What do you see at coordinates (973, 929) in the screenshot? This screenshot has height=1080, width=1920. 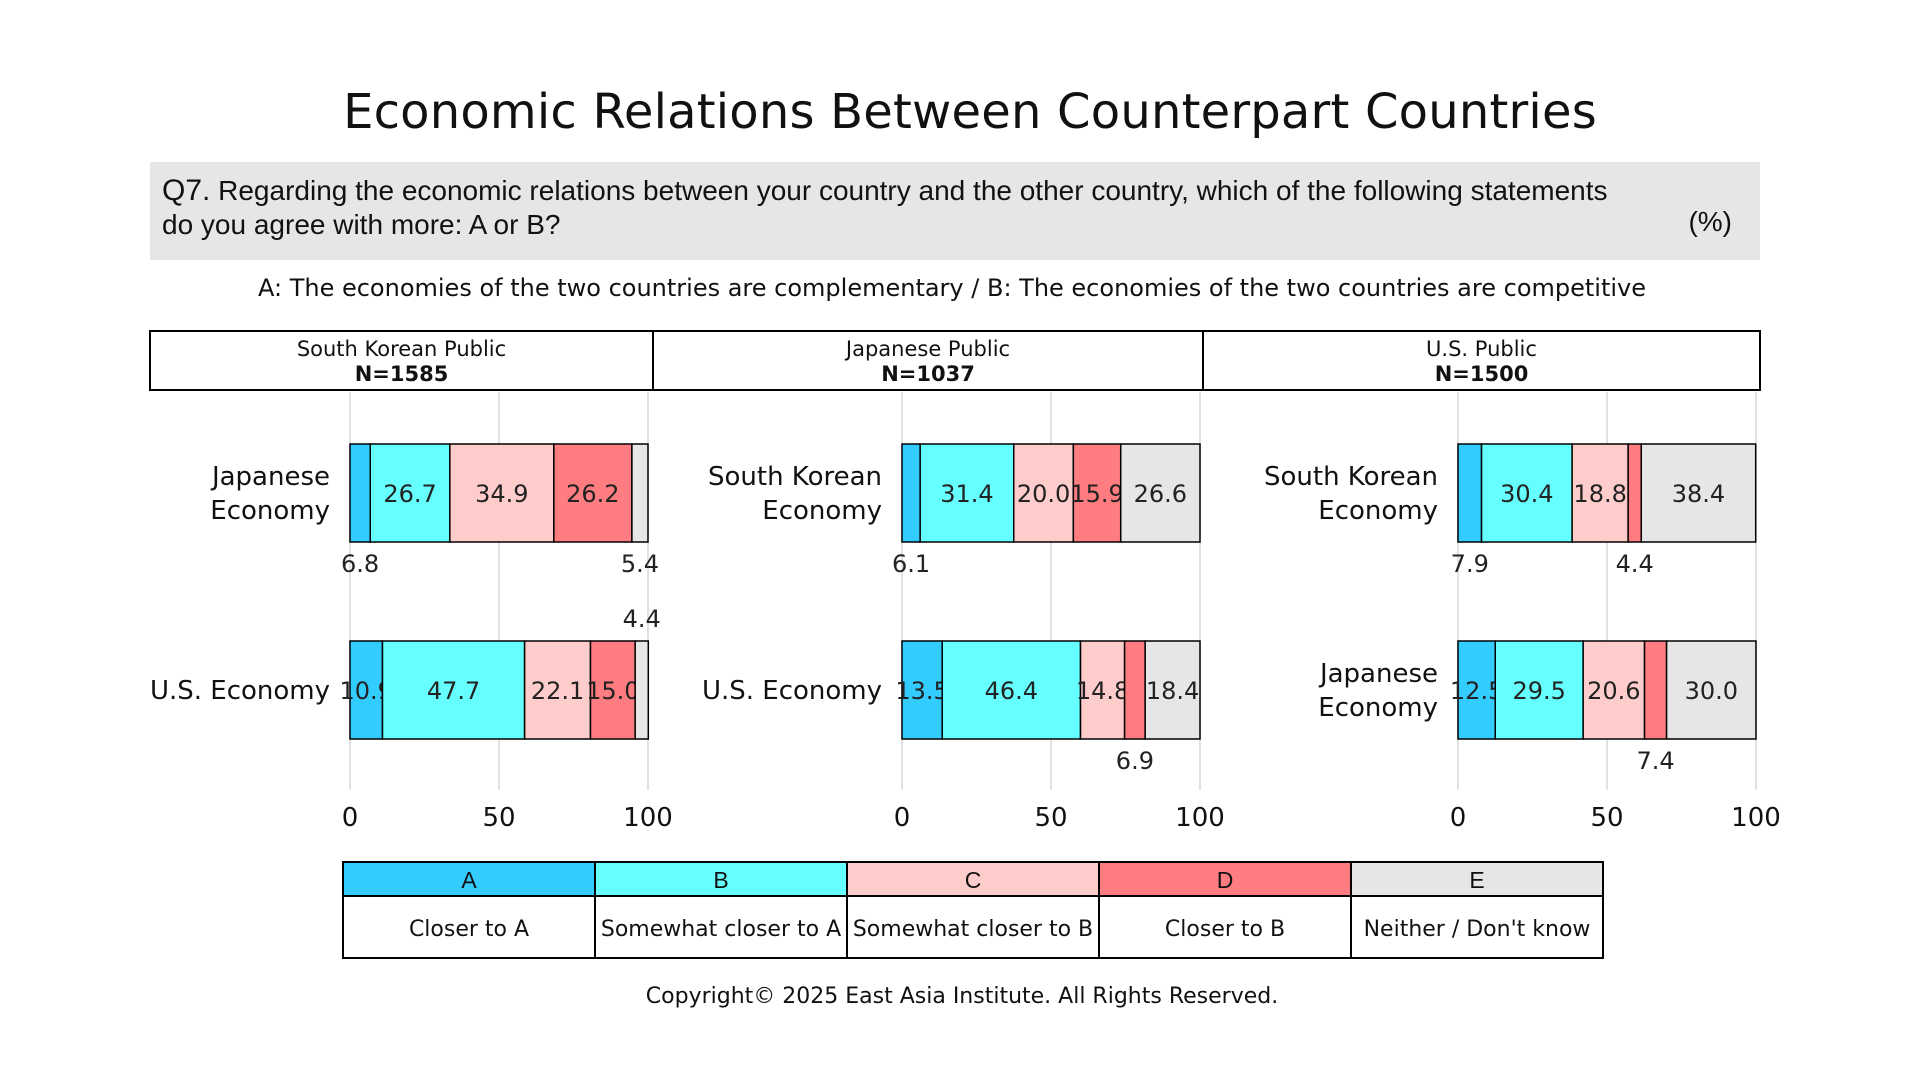 I see `legend-label: Somewhat closer to B` at bounding box center [973, 929].